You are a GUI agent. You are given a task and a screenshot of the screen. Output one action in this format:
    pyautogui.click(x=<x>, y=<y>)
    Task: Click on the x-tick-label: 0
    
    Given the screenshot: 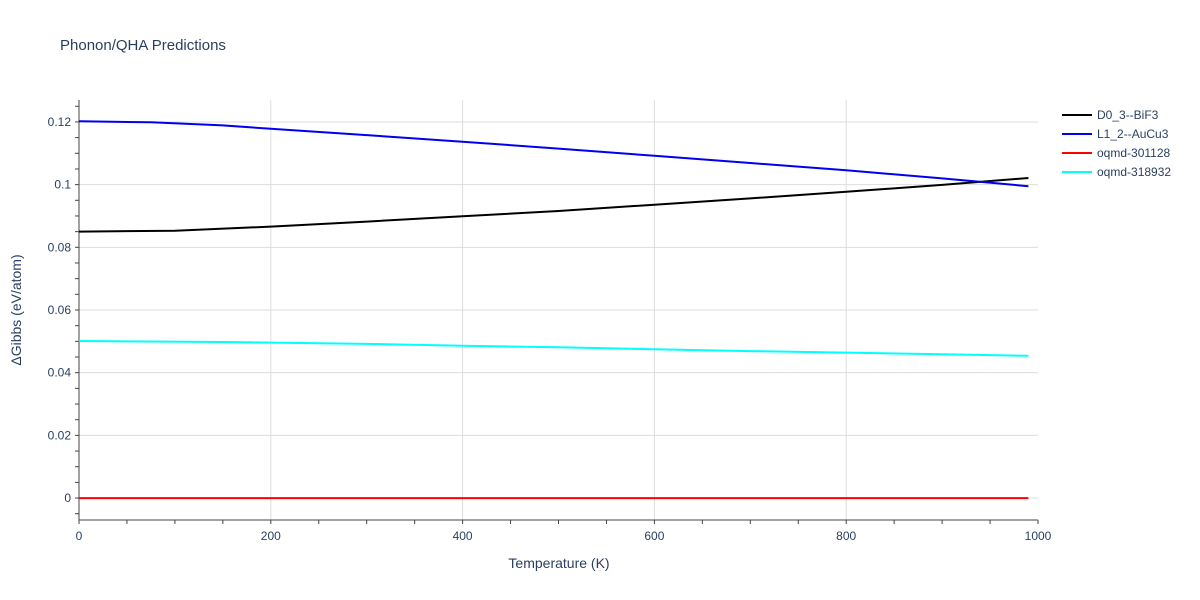 What is the action you would take?
    pyautogui.click(x=79, y=536)
    